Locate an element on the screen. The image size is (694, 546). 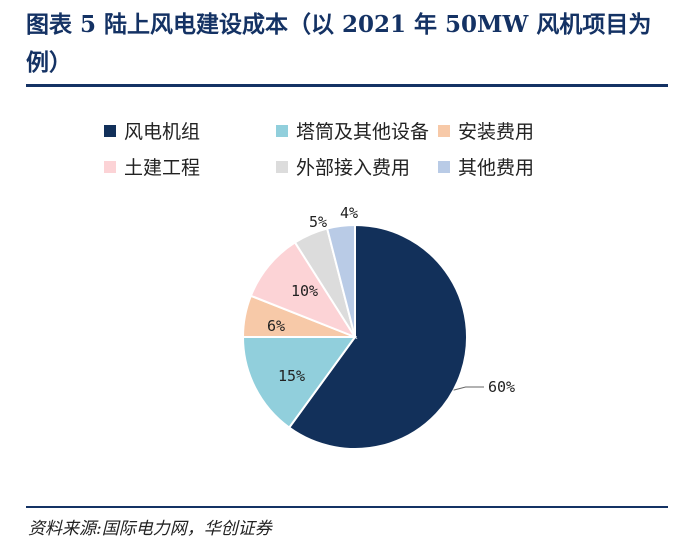
title-divider is located at coordinates (347, 85).